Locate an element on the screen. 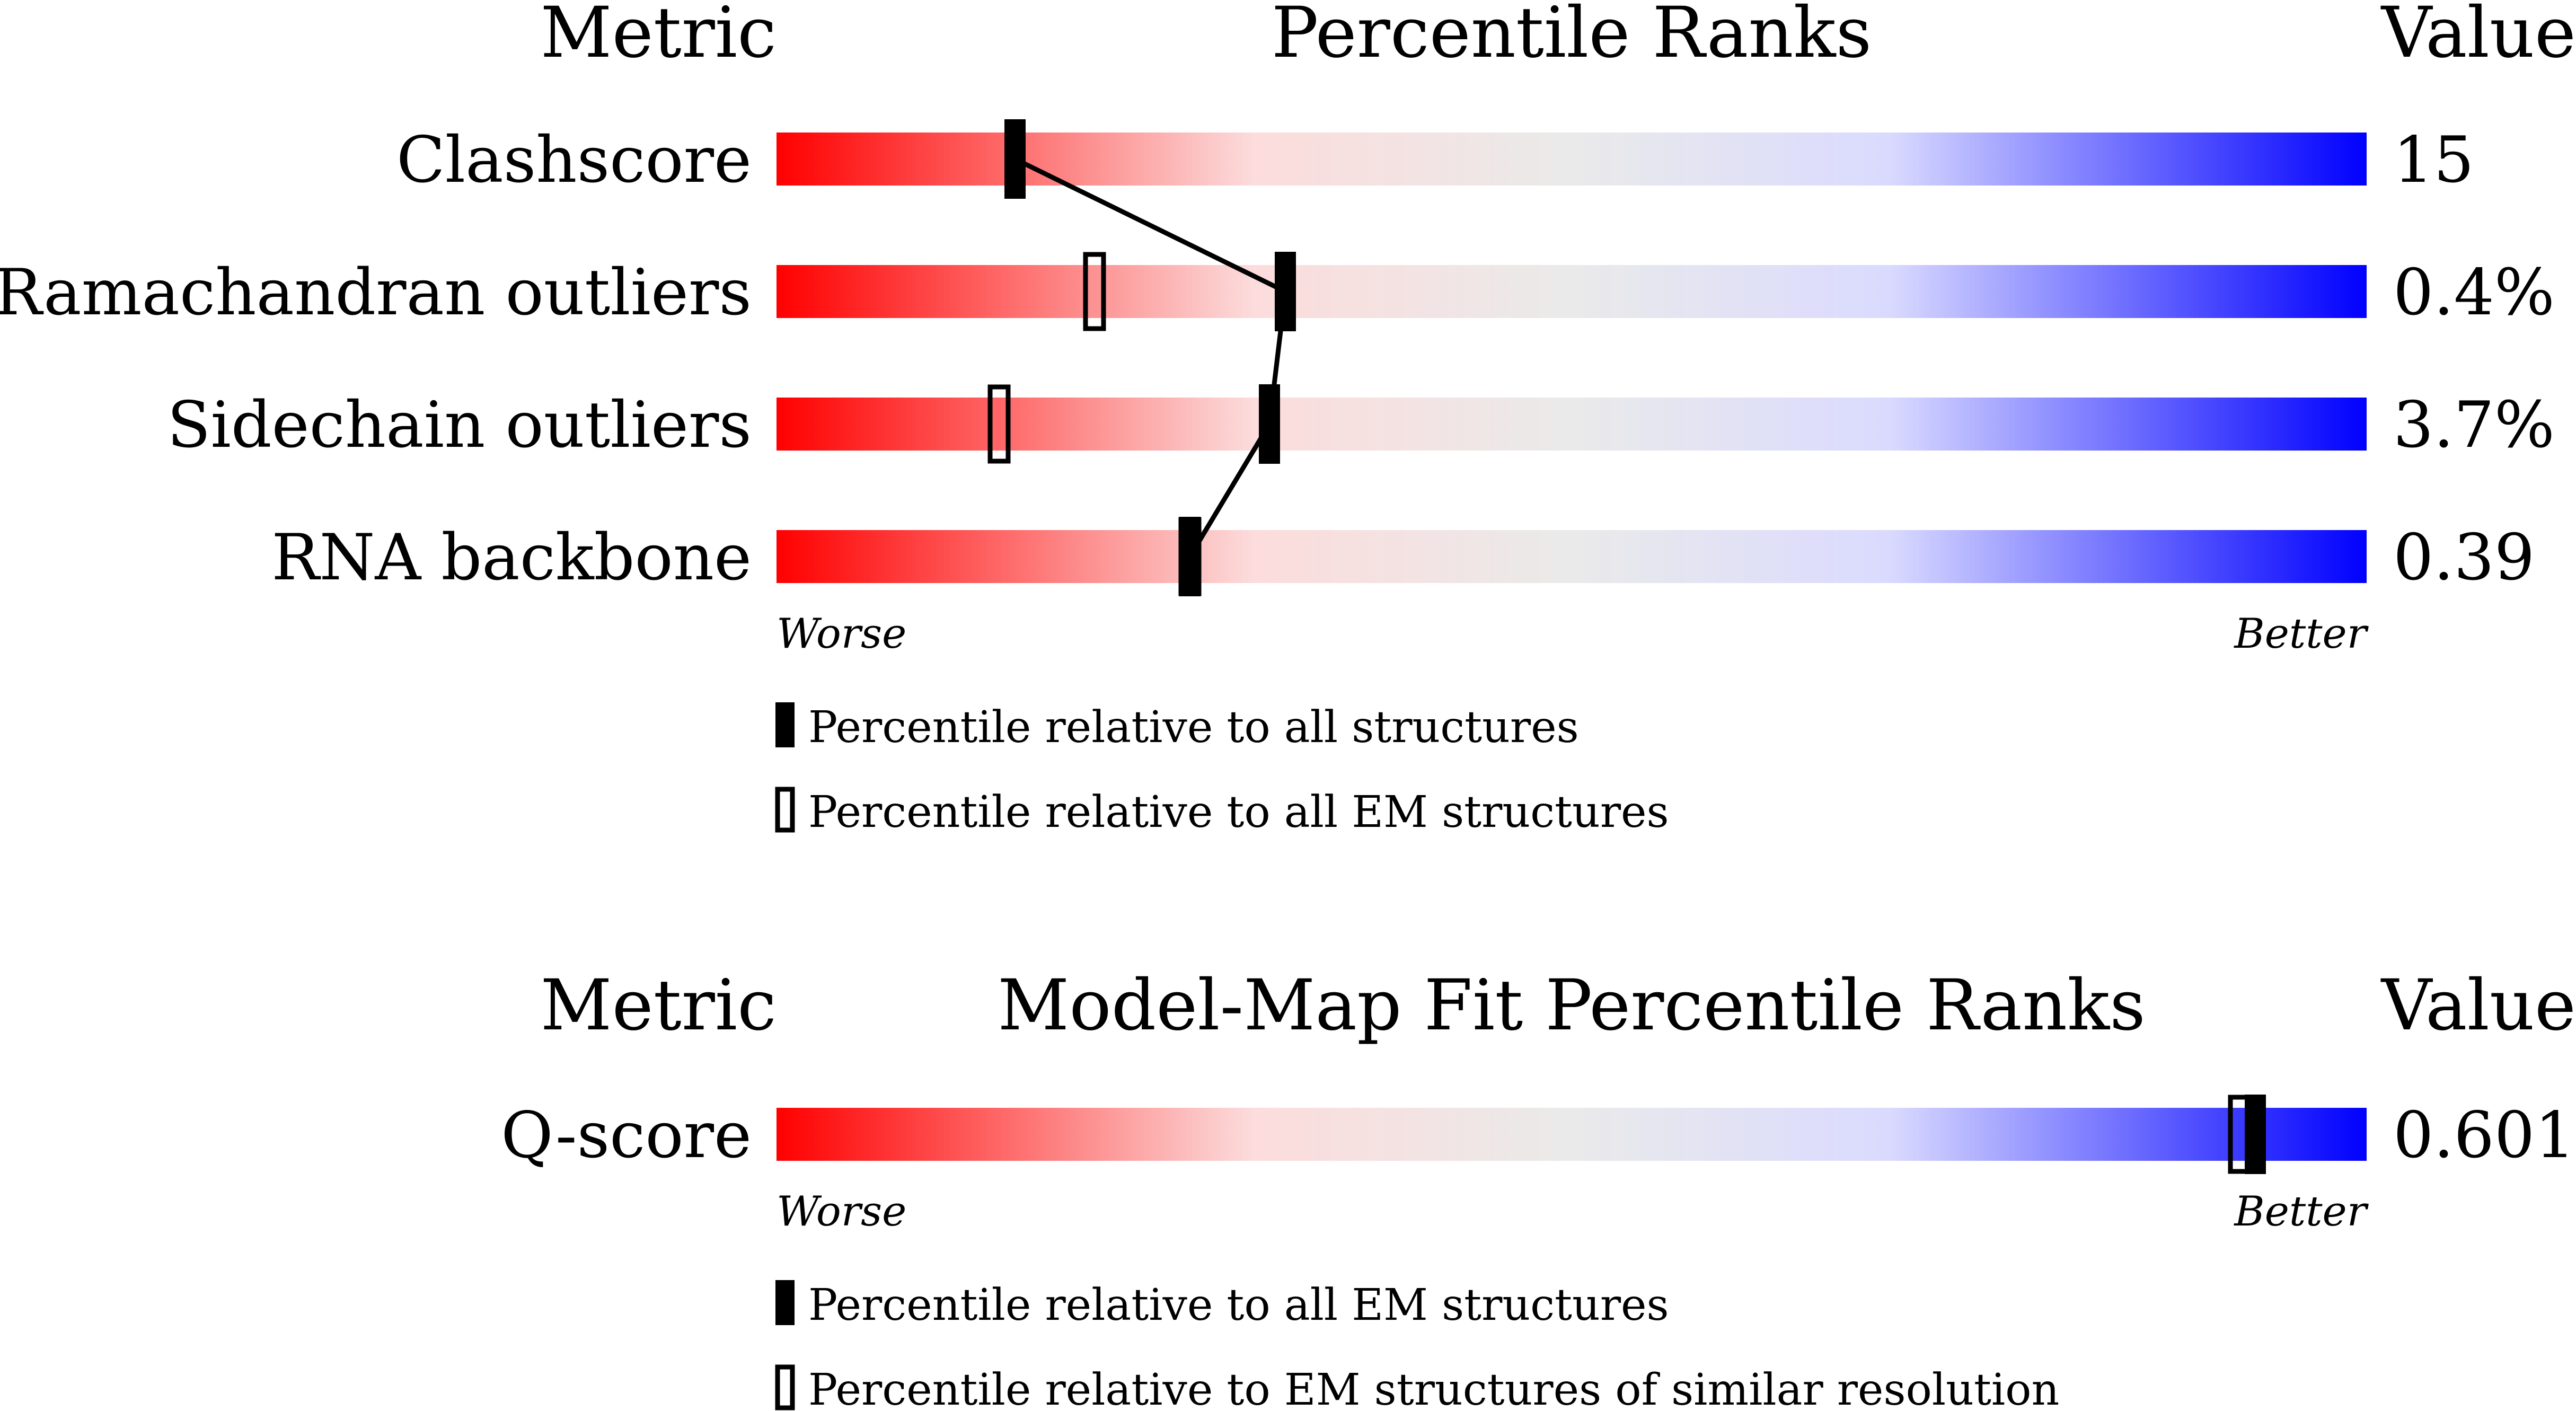 The image size is (2576, 1411). metric-label: Q-score is located at coordinates (626, 1135).